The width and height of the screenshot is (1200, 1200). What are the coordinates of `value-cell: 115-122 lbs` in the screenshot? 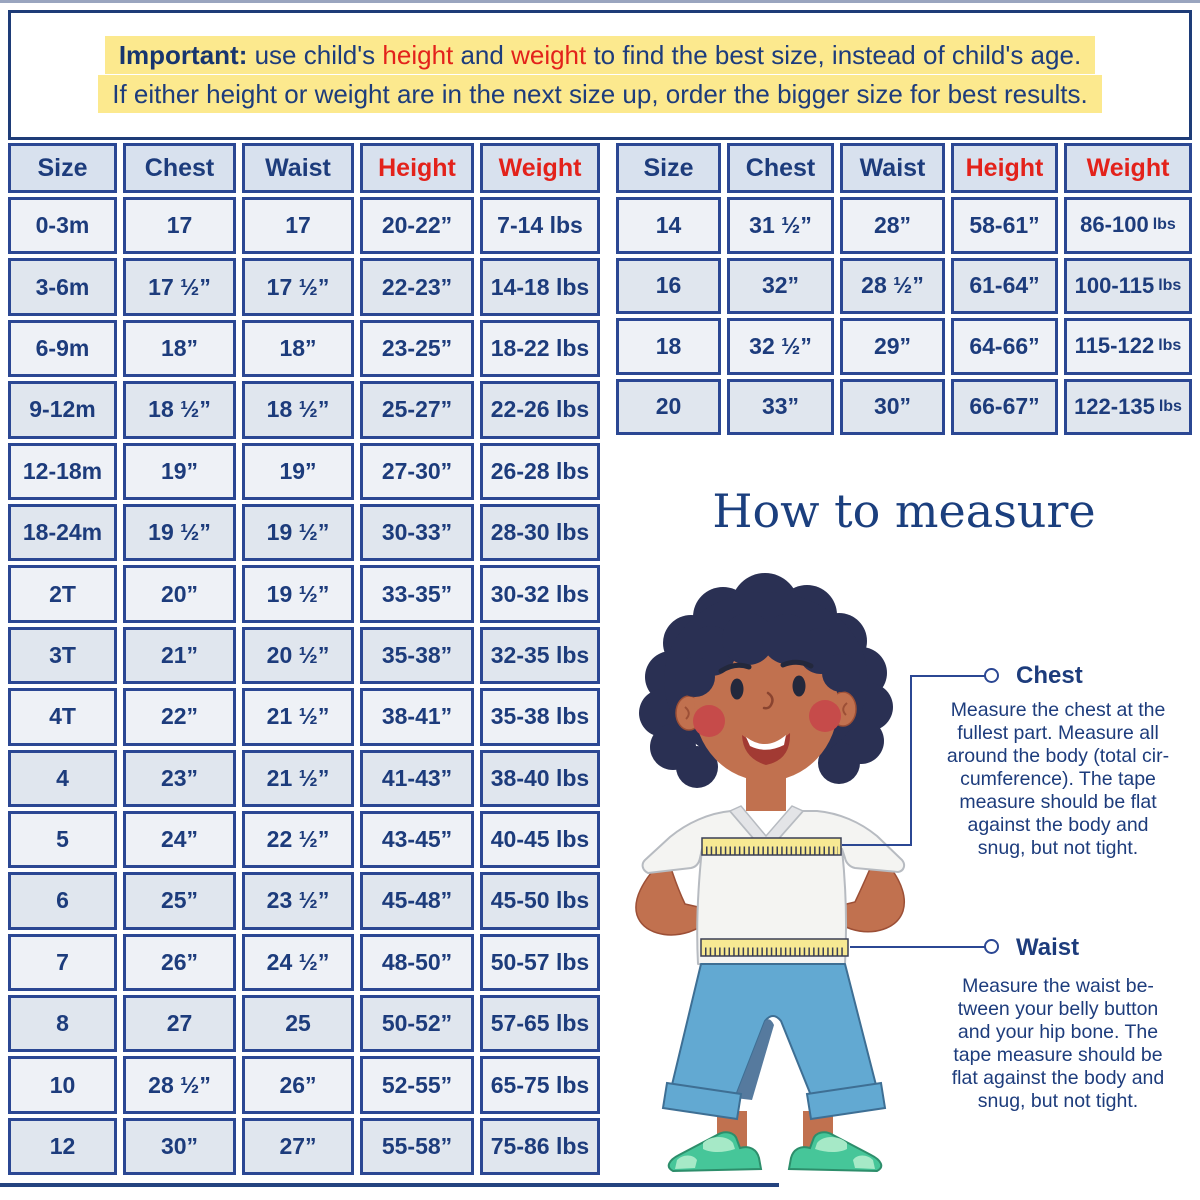 It's located at (1128, 346).